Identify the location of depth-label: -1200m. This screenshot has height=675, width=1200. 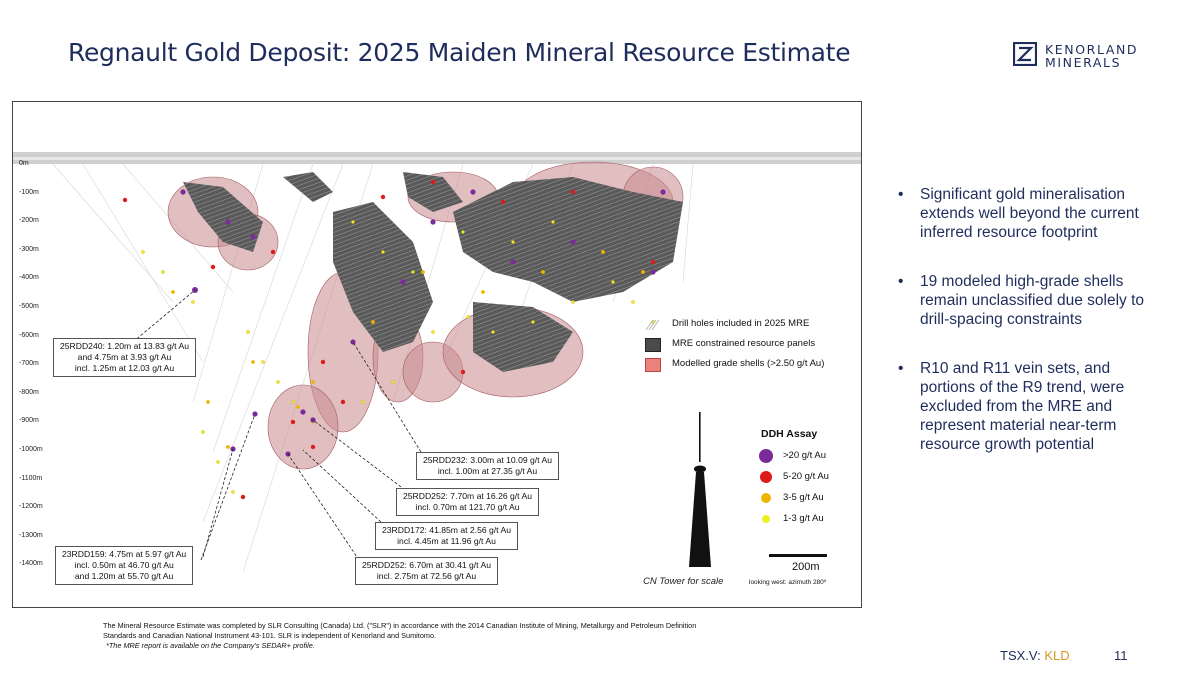
(31, 507).